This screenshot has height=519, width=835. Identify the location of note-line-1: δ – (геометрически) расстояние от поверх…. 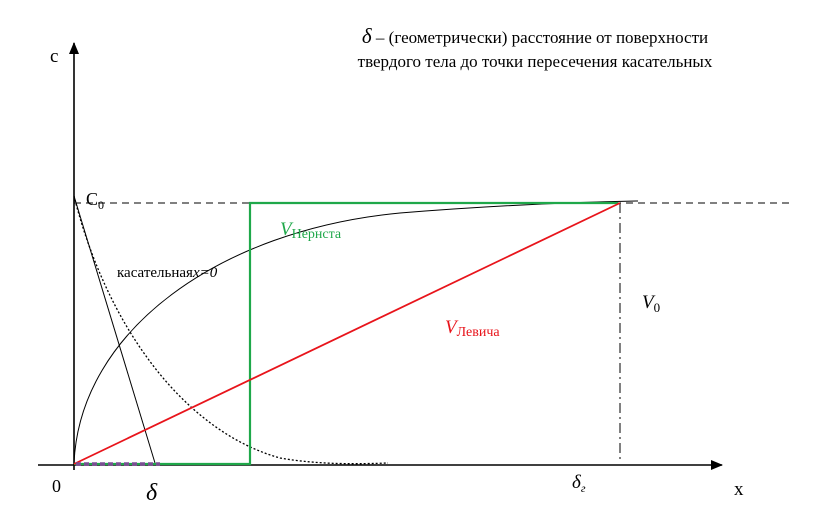
(535, 37).